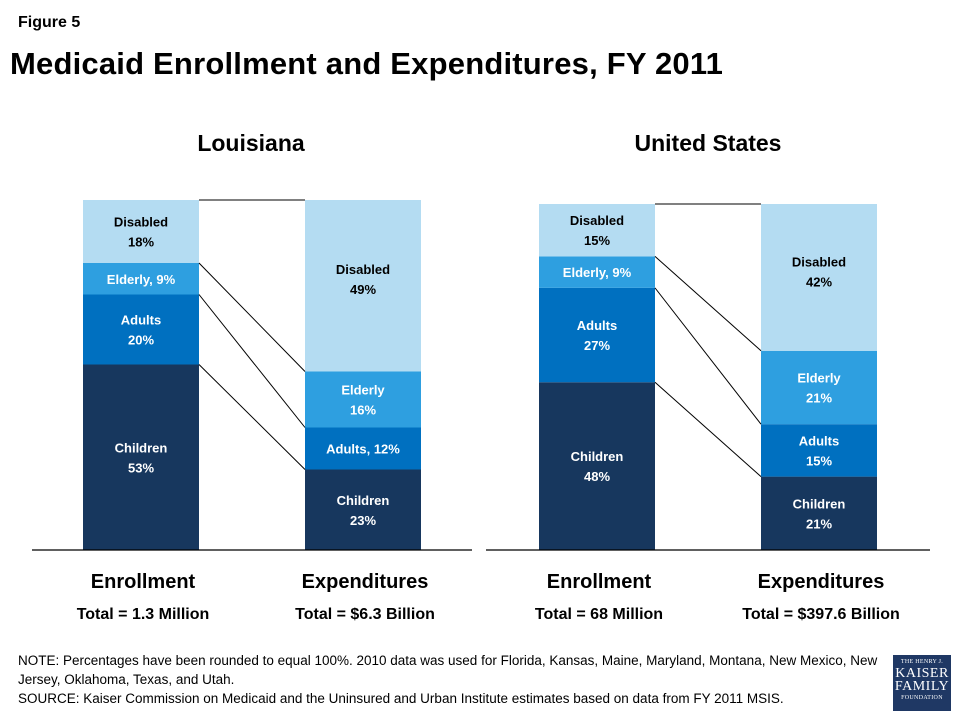  What do you see at coordinates (922, 698) in the screenshot?
I see `logo-line-4: FOUNDATION` at bounding box center [922, 698].